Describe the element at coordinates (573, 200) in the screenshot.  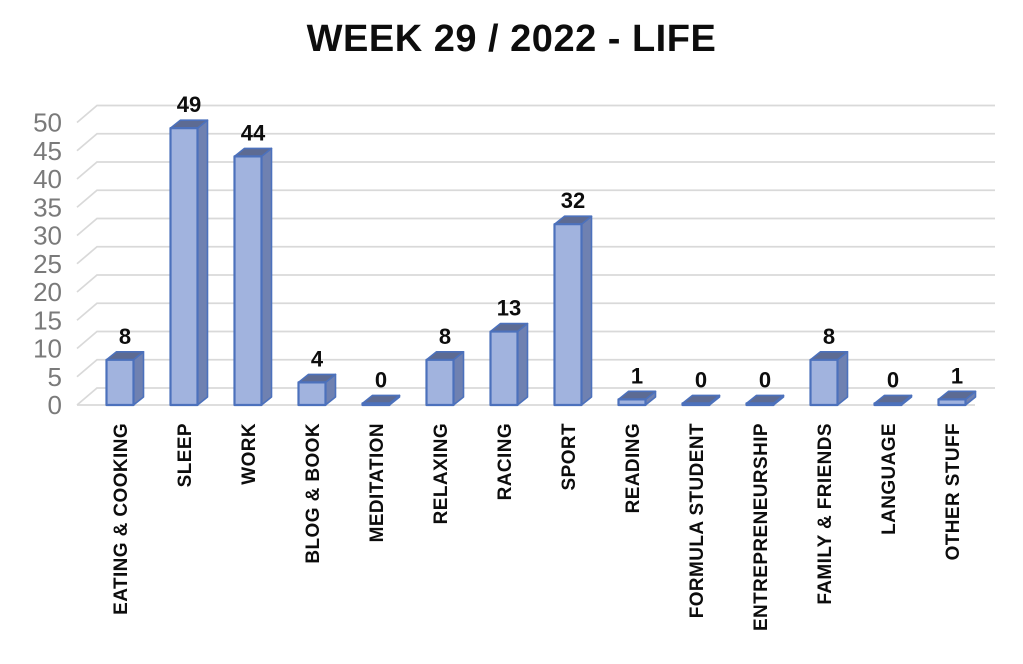
I see `value-label-sport: 32` at that location.